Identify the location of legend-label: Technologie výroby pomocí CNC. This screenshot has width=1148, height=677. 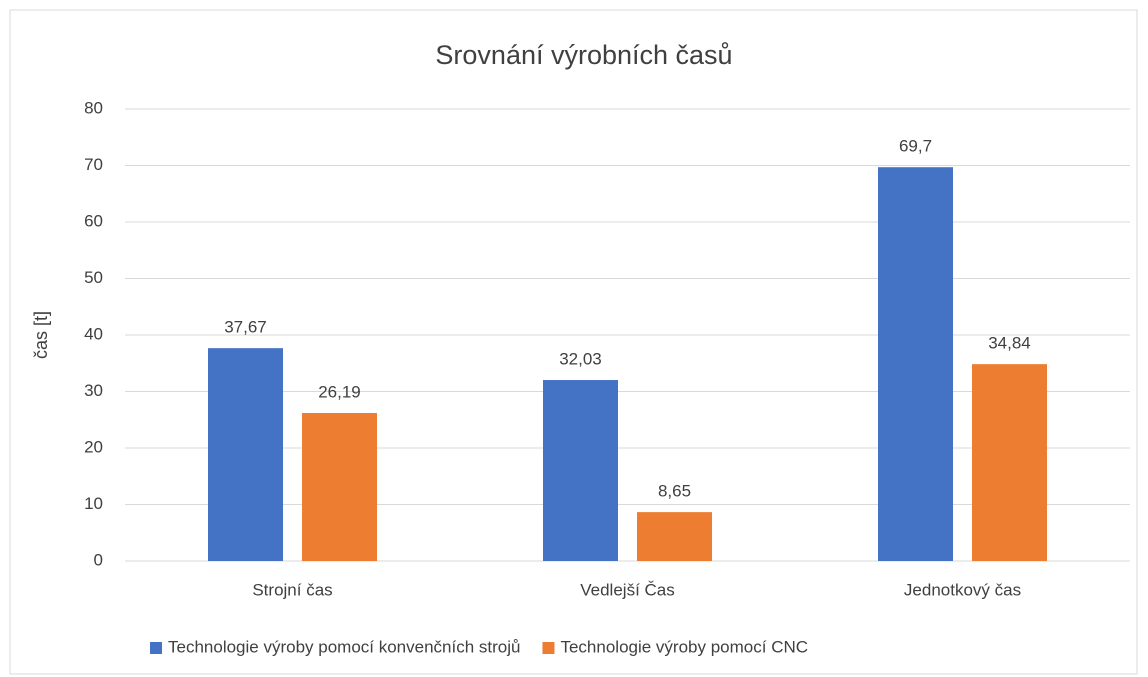
(684, 646).